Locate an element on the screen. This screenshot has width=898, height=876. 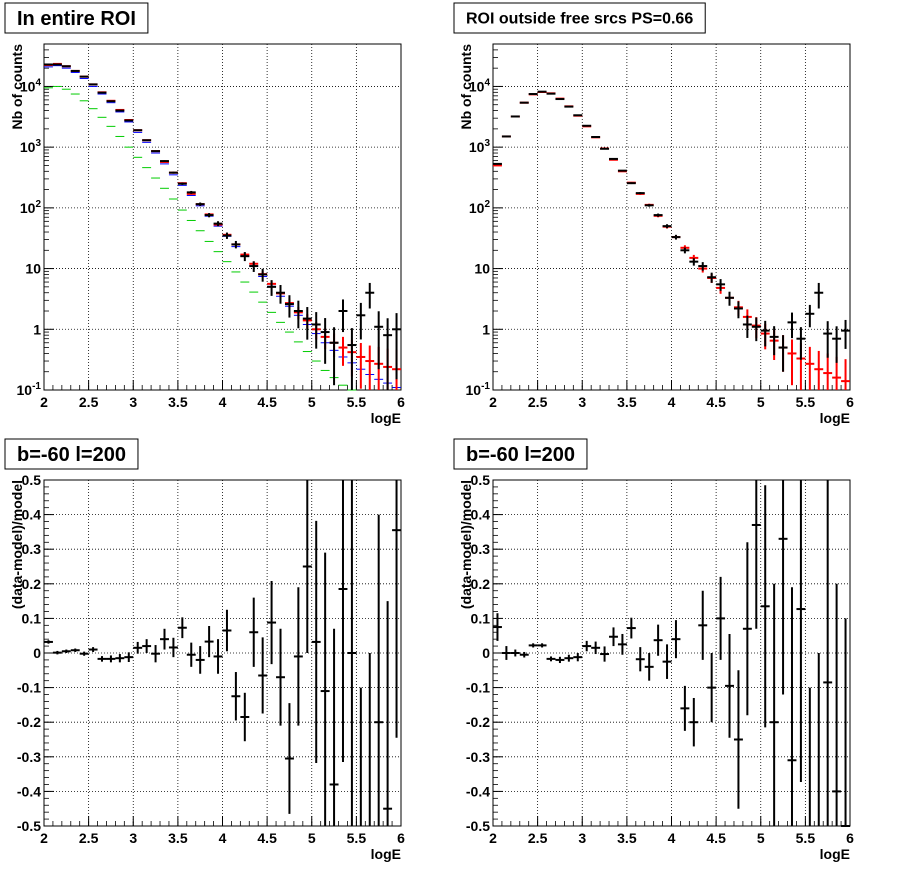
chart-title: In entire ROI is located at coordinates (76, 19).